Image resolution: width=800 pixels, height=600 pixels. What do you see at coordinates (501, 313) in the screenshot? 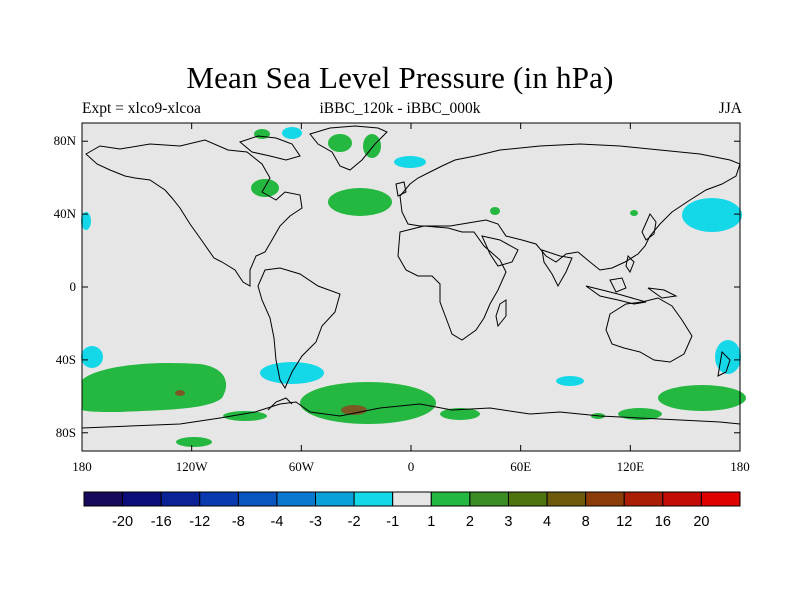
I see `coast-madagascar` at bounding box center [501, 313].